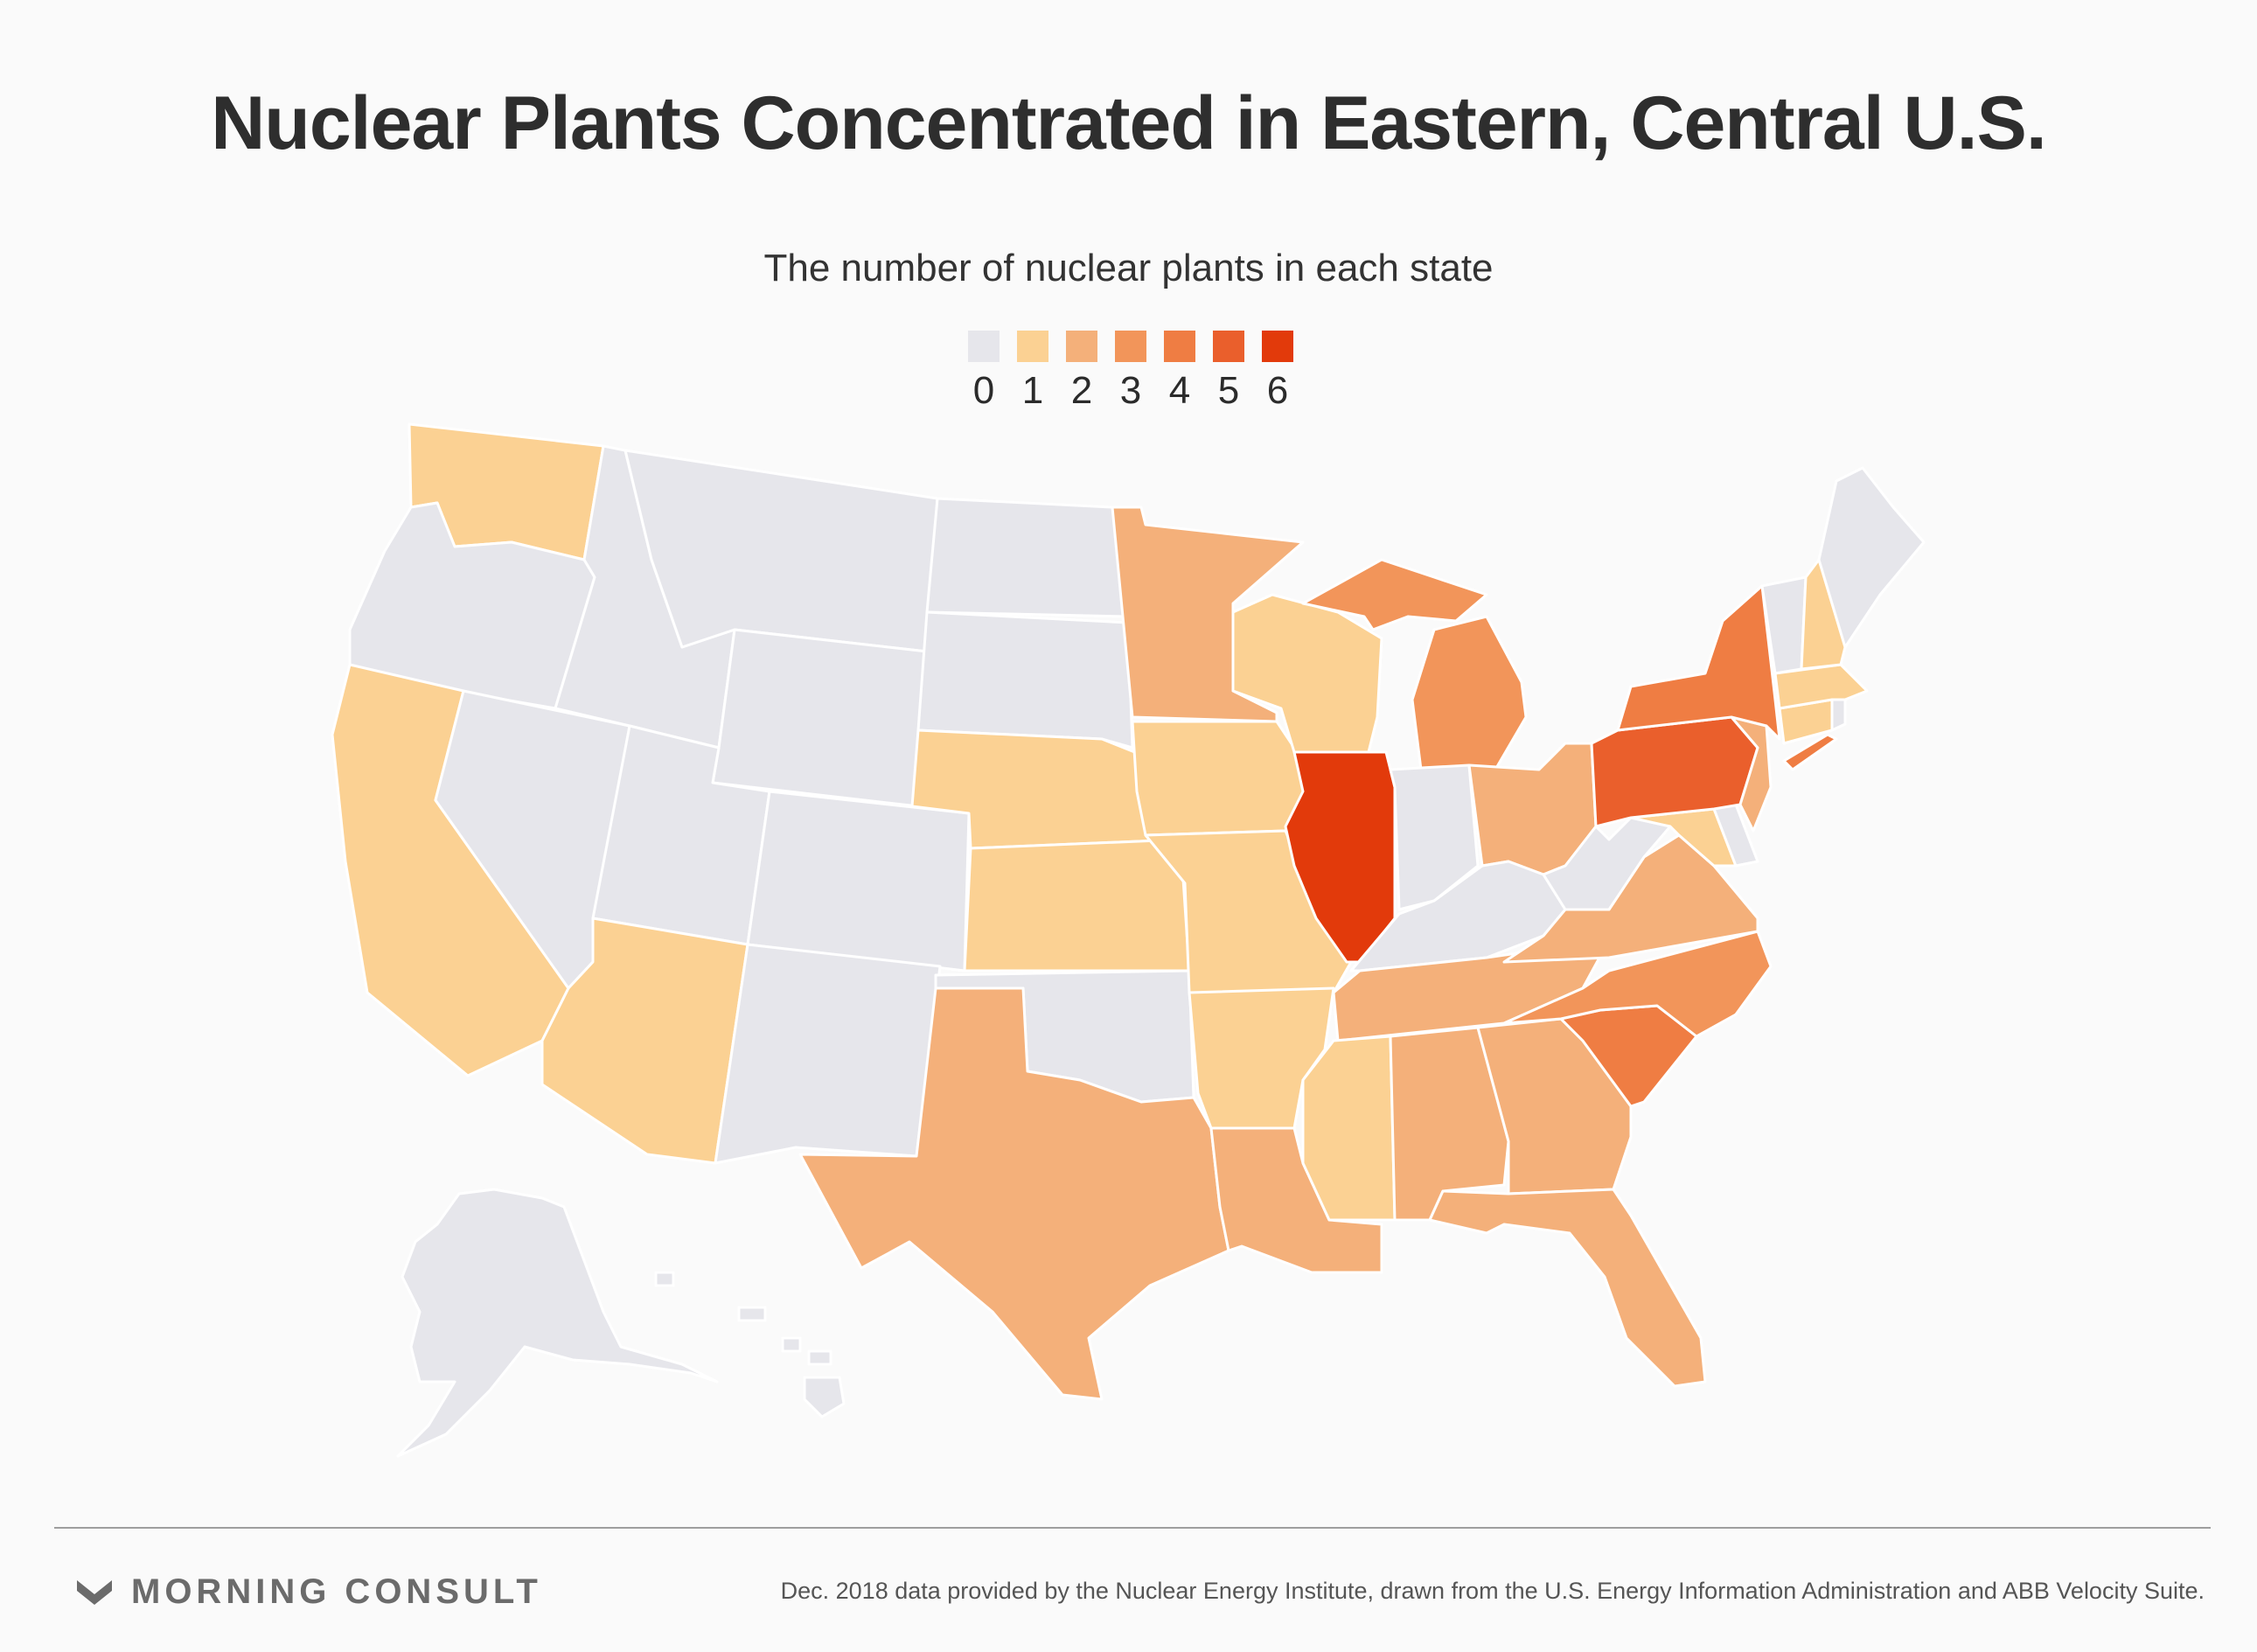 This screenshot has width=2257, height=1652. I want to click on legend-label-5: 5, so click(1228, 390).